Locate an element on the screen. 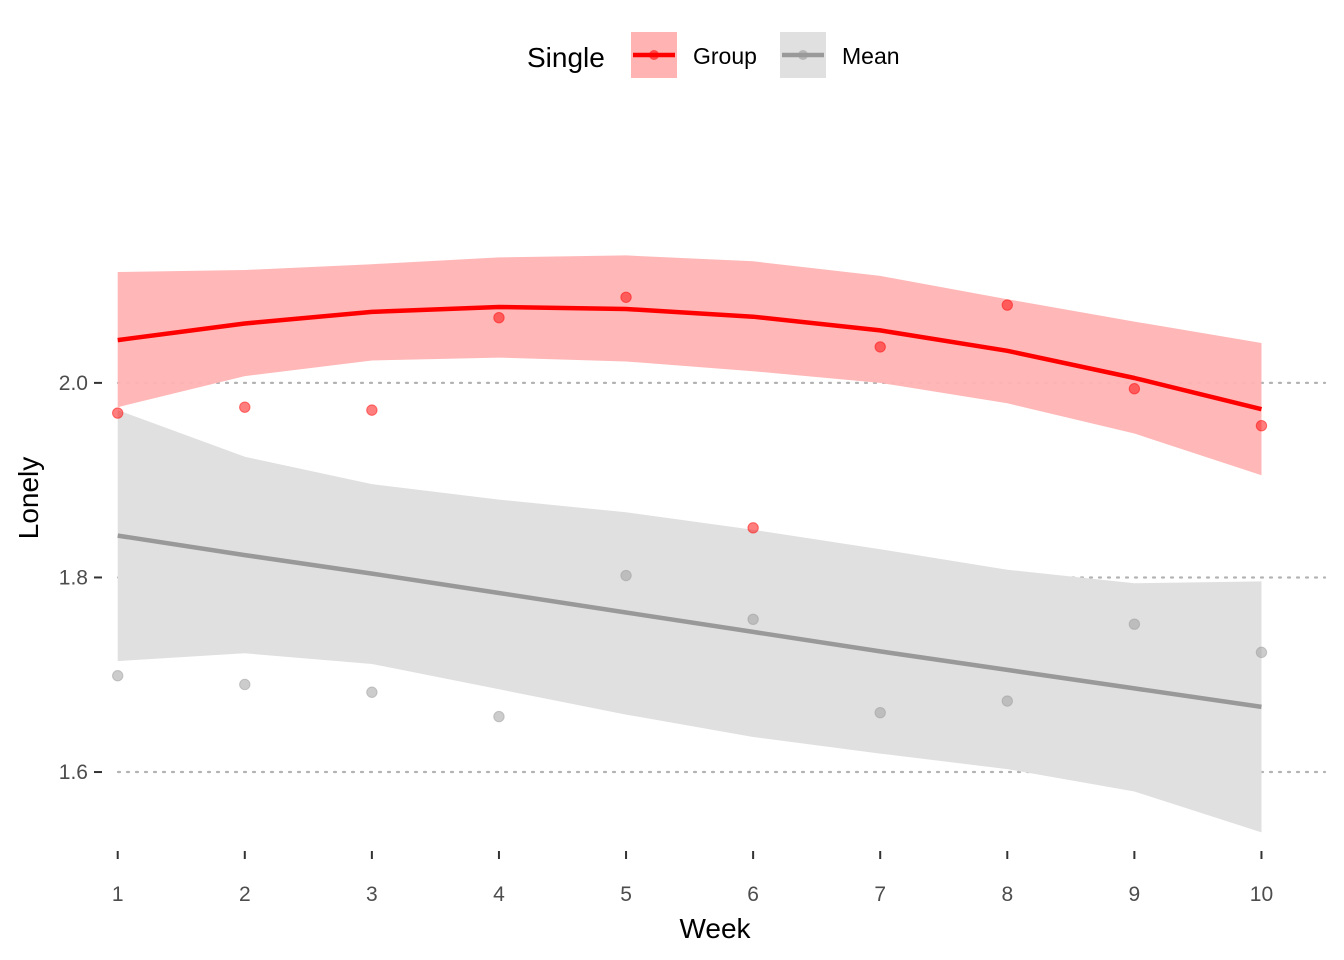 Image resolution: width=1344 pixels, height=960 pixels. y-tick-label: 1.8 is located at coordinates (73, 577).